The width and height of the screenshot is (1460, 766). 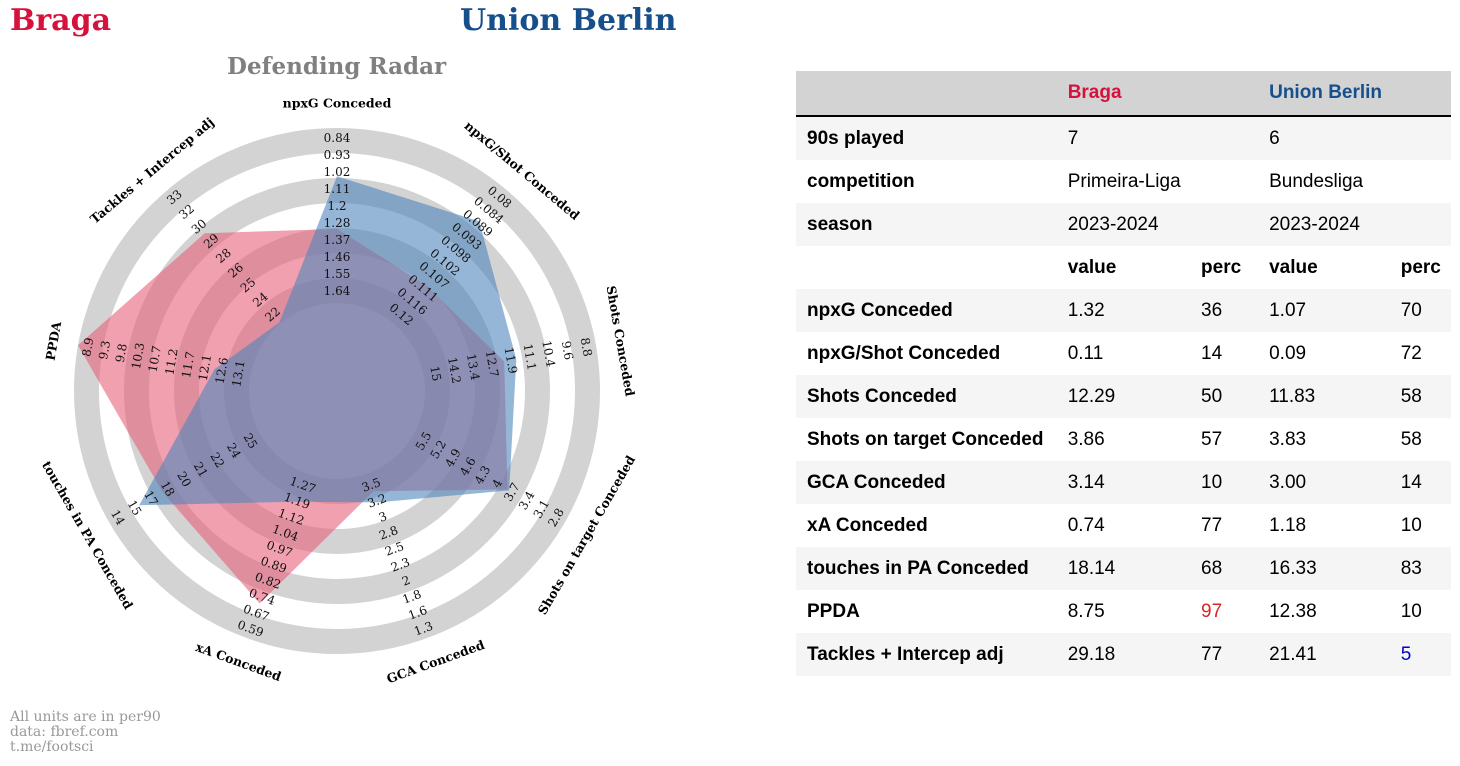 What do you see at coordinates (926, 611) in the screenshot?
I see `table-cell-label: PPDA` at bounding box center [926, 611].